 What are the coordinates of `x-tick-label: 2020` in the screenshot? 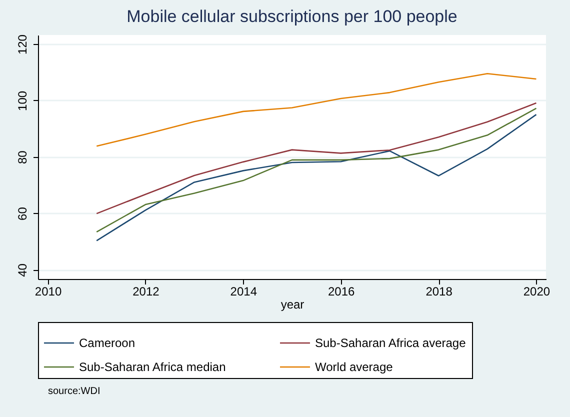 It's located at (536, 291).